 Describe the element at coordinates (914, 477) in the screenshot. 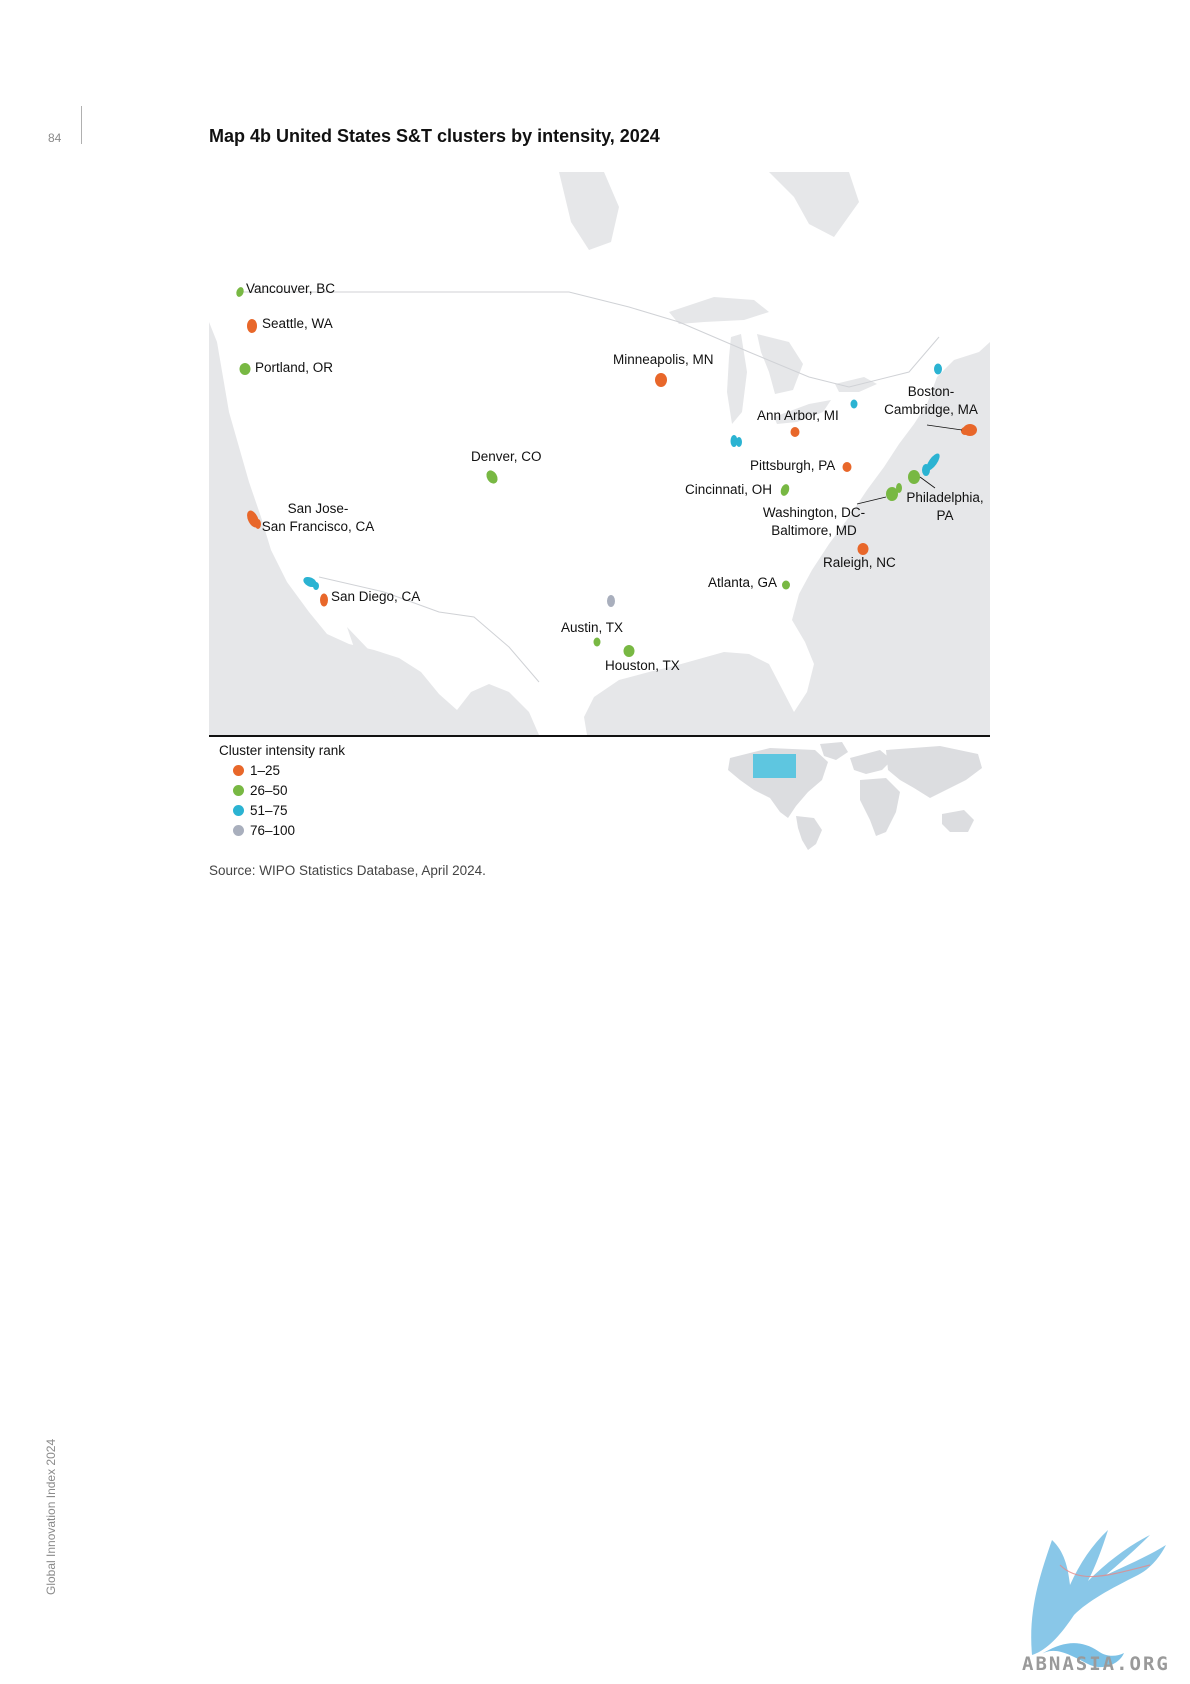

I see `cluster-philadelphia` at that location.